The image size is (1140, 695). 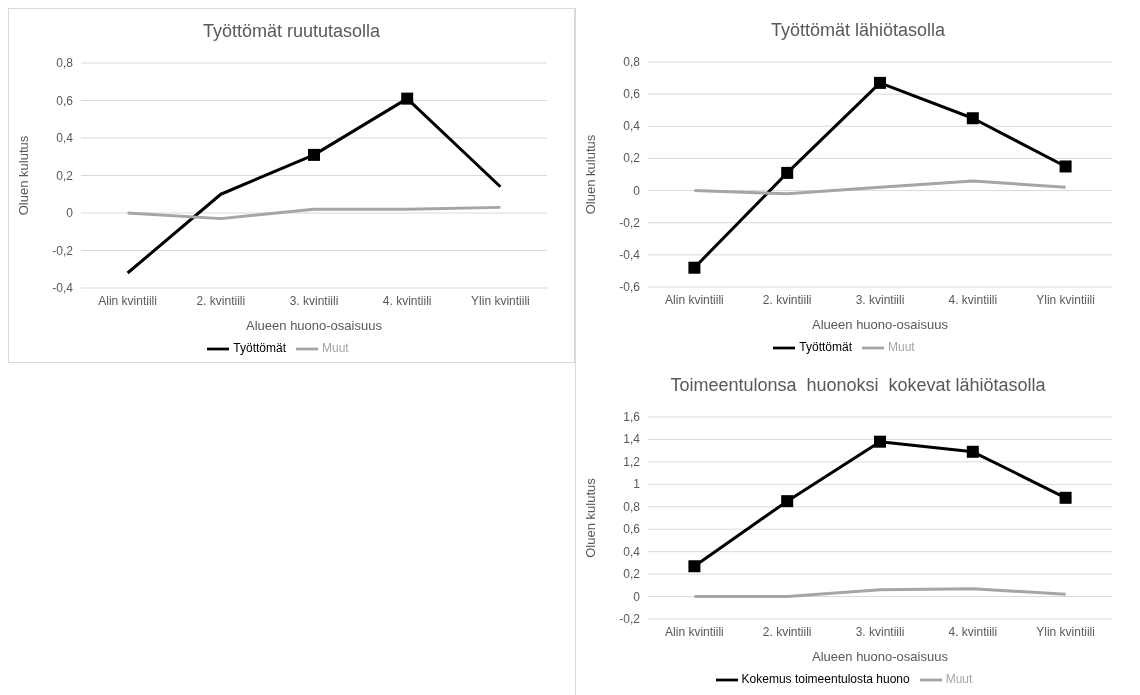 What do you see at coordinates (291, 32) in the screenshot?
I see `chart-title: Työttömät ruututasolla` at bounding box center [291, 32].